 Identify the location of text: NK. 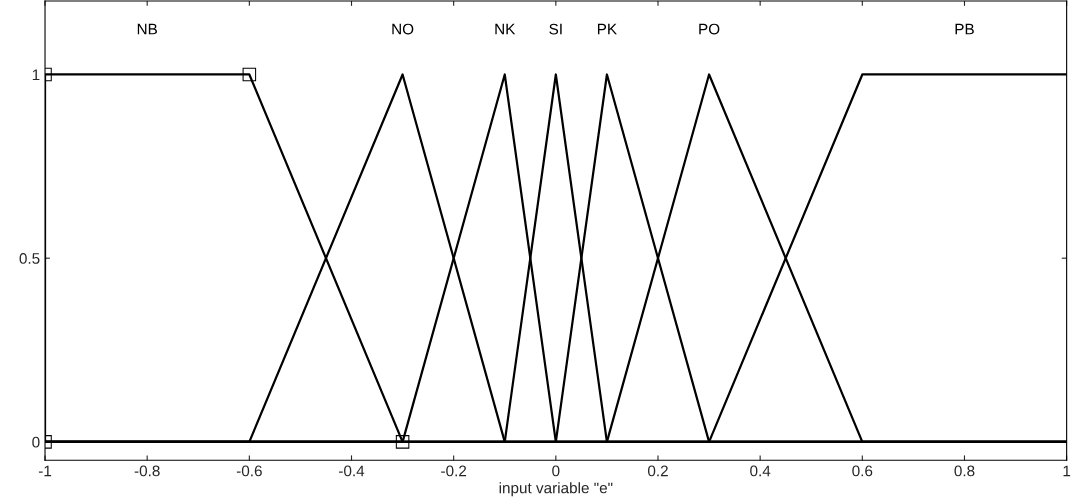
(505, 29).